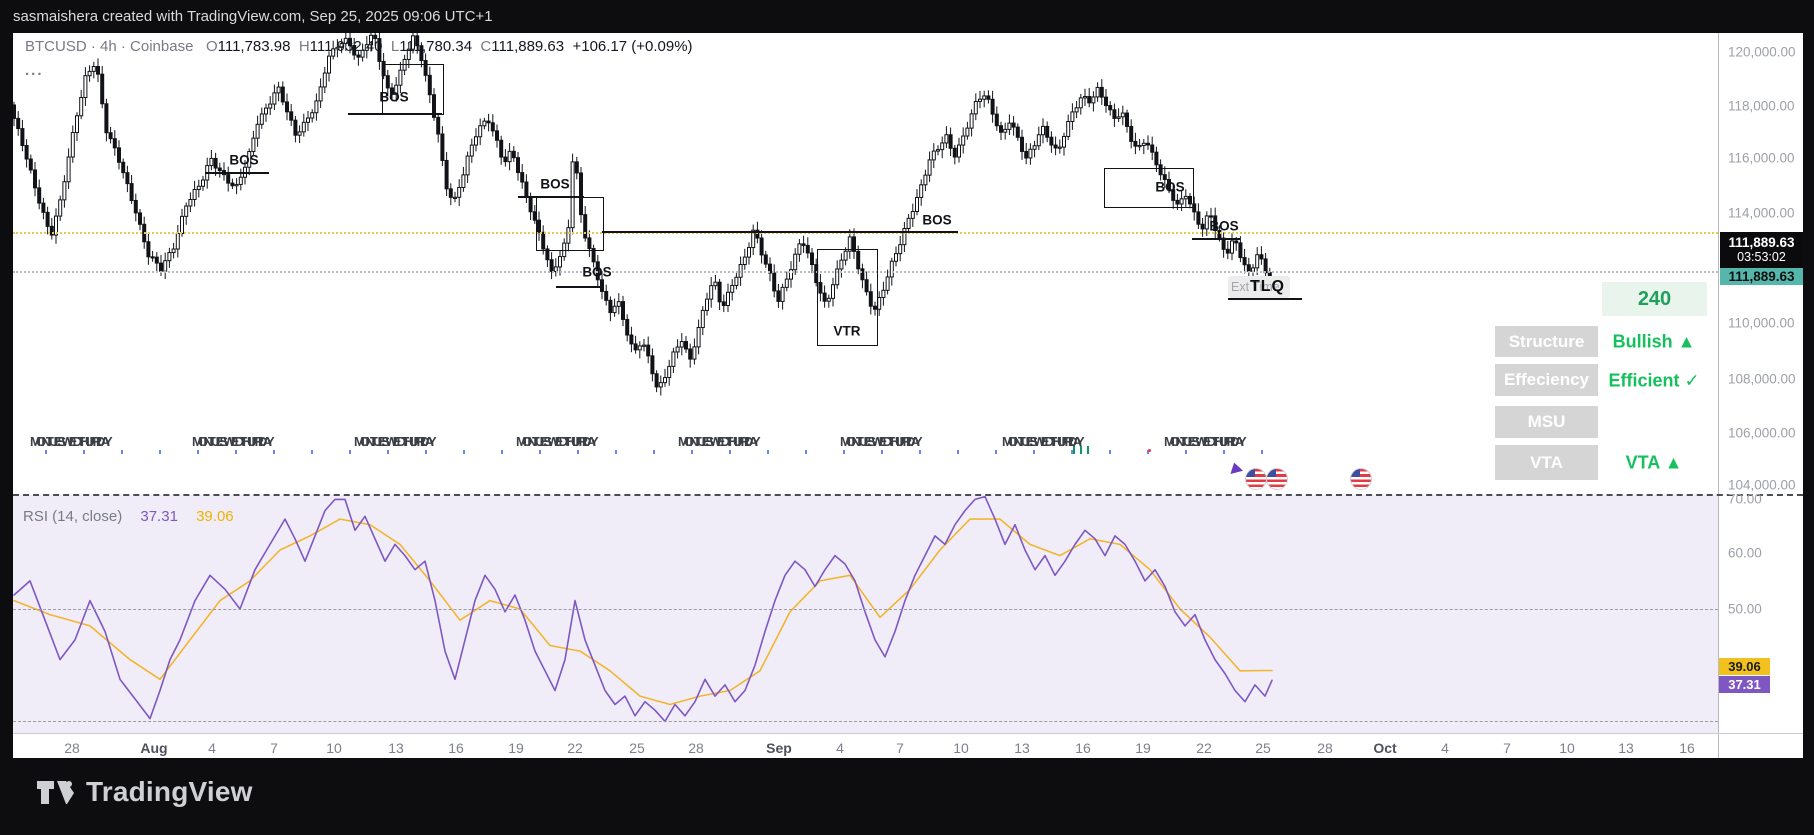  What do you see at coordinates (908, 733) in the screenshot?
I see `time-axis-border` at bounding box center [908, 733].